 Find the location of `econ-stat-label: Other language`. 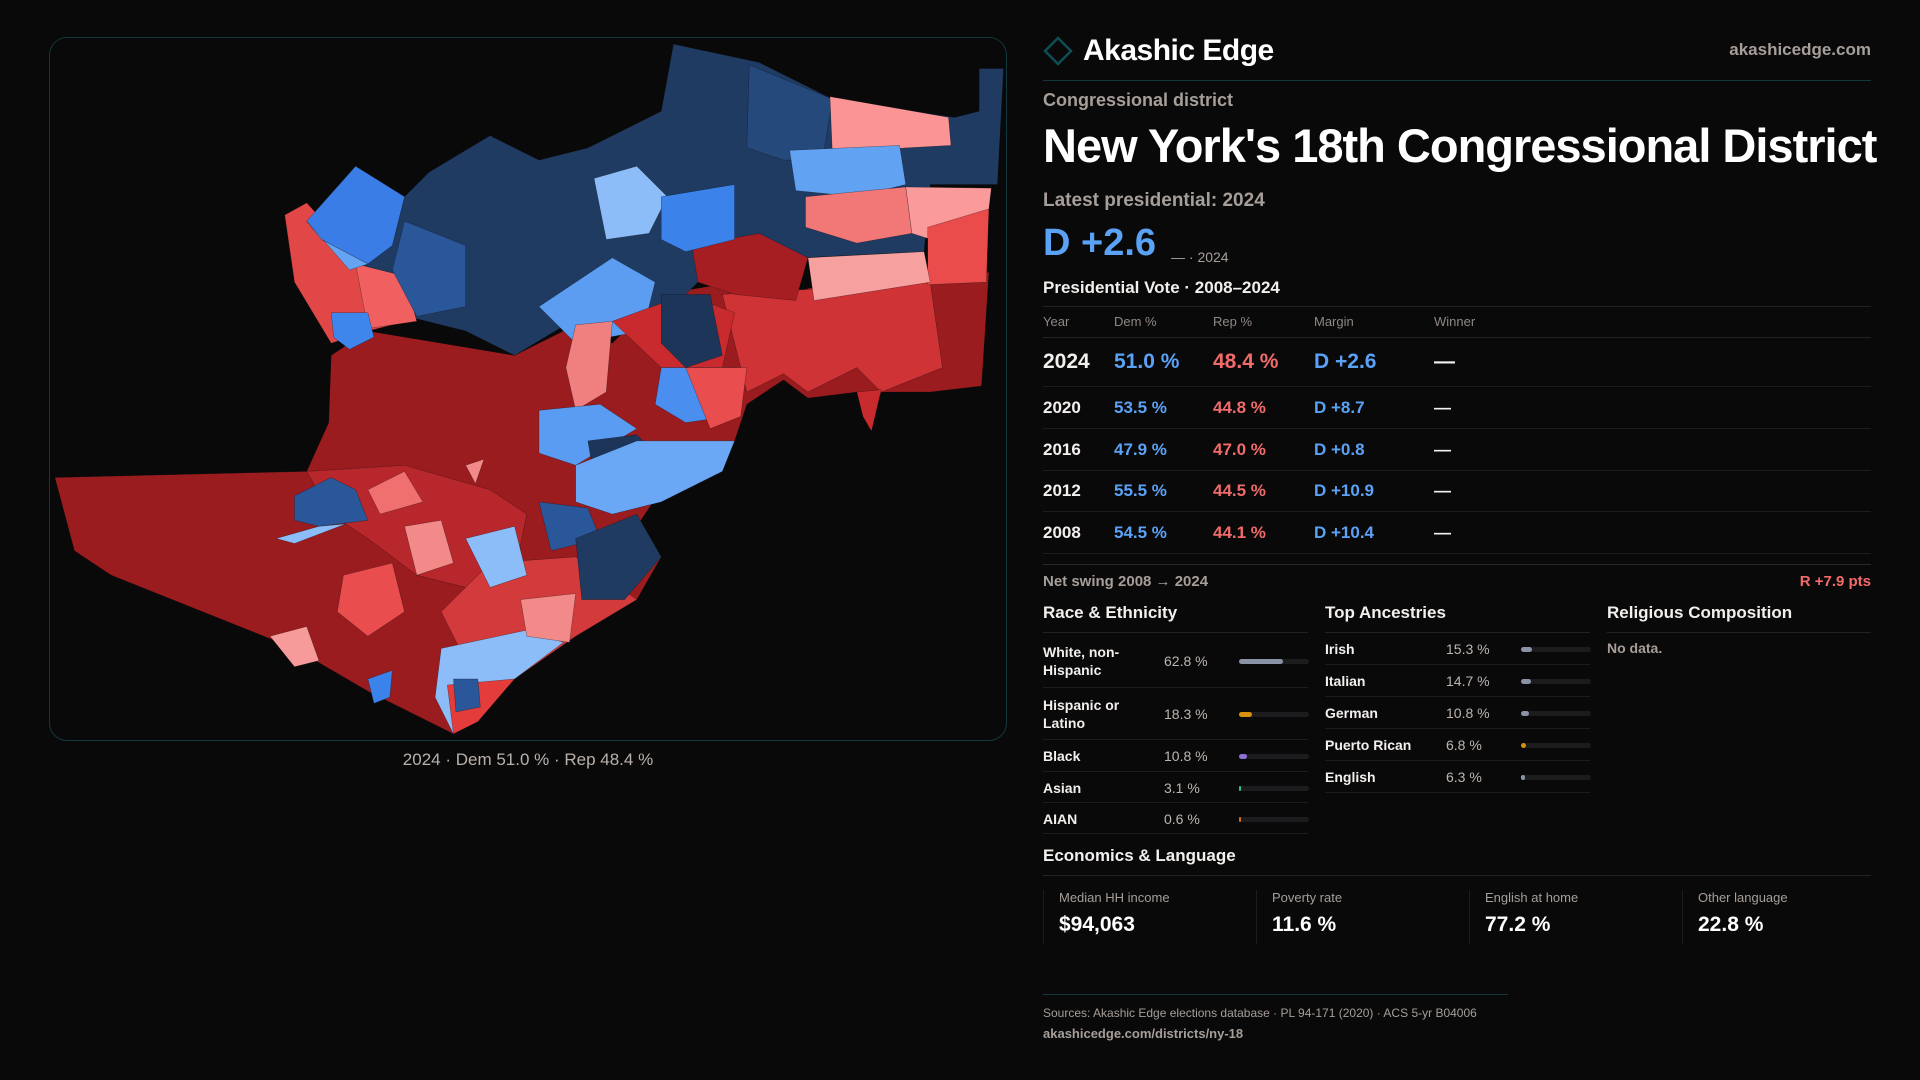

econ-stat-label: Other language is located at coordinates (1743, 897).